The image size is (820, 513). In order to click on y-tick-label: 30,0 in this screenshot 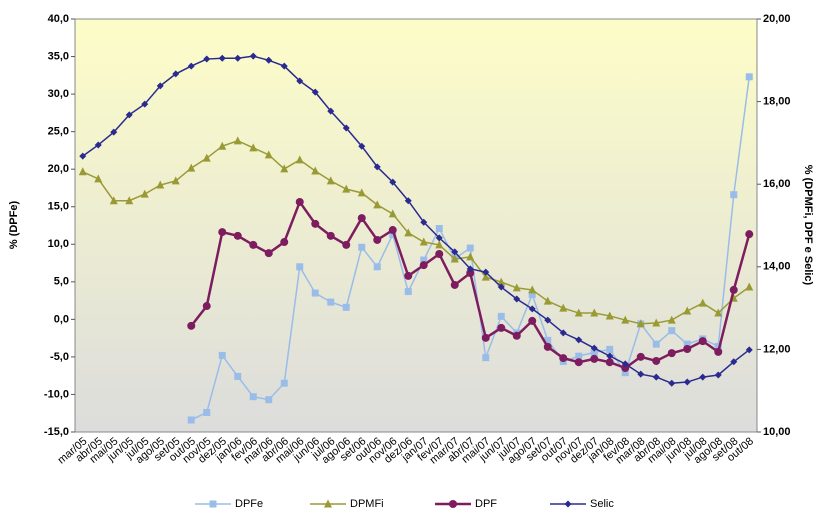, I will do `click(58, 94)`.